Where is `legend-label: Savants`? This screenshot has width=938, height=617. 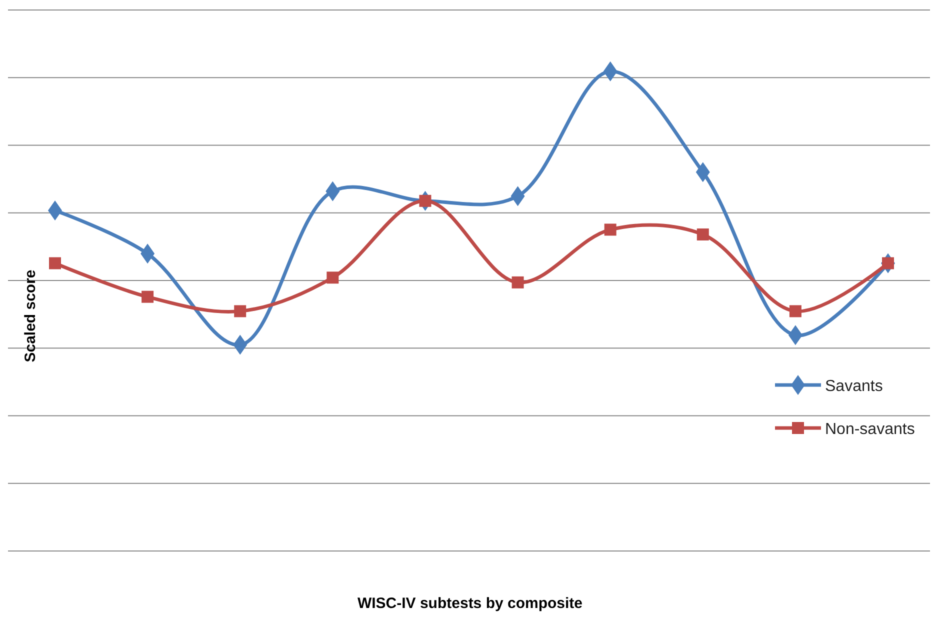
legend-label: Savants is located at coordinates (854, 386).